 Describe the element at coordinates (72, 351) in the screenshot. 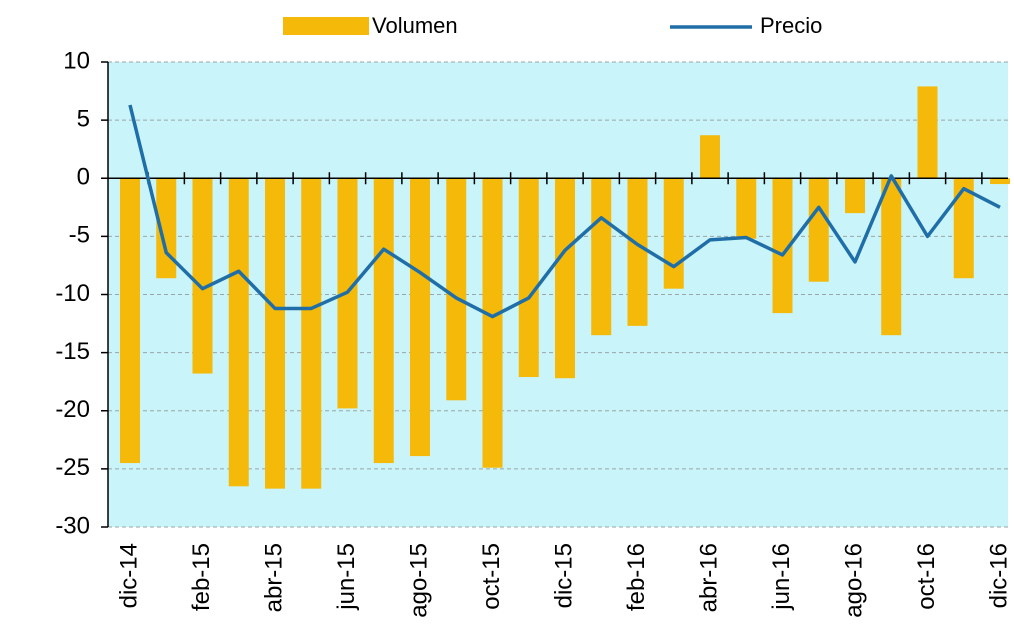

I see `y-tick-label: -15` at that location.